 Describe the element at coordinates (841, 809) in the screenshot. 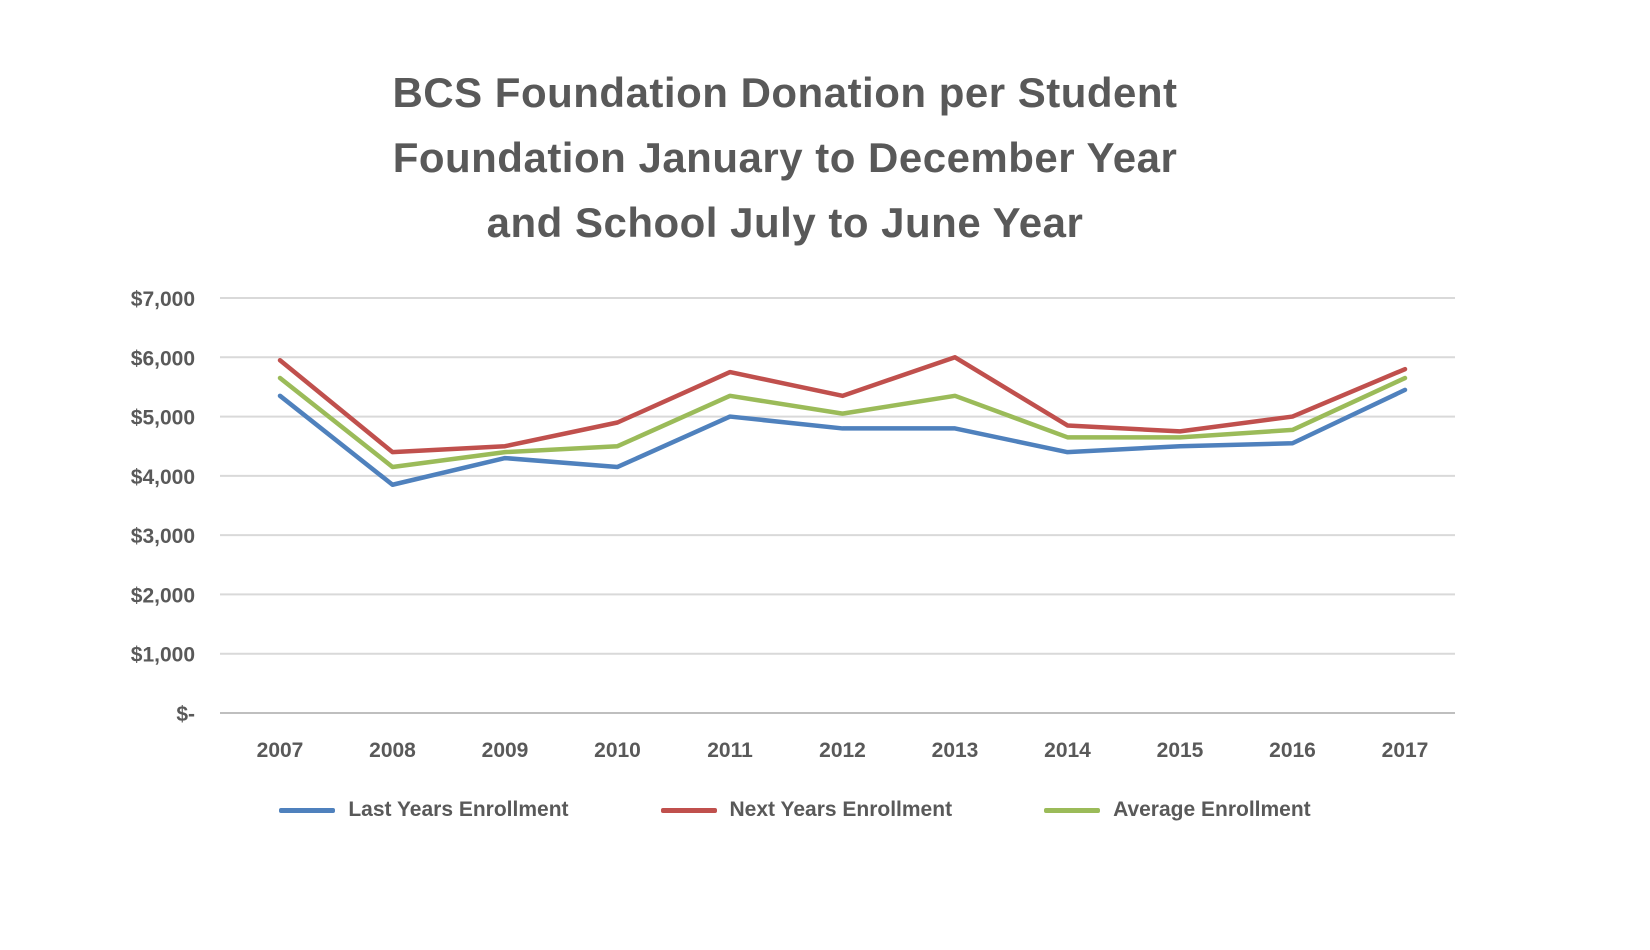

I see `legend-label-next-years-enrollment: Next Years Enrollment` at that location.